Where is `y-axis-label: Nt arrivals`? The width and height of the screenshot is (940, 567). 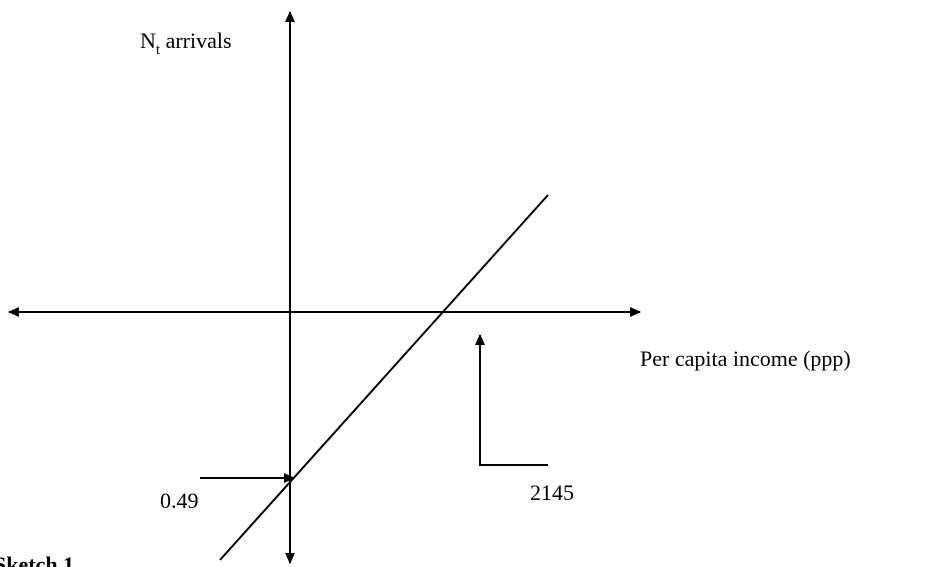
y-axis-label: Nt arrivals is located at coordinates (186, 43).